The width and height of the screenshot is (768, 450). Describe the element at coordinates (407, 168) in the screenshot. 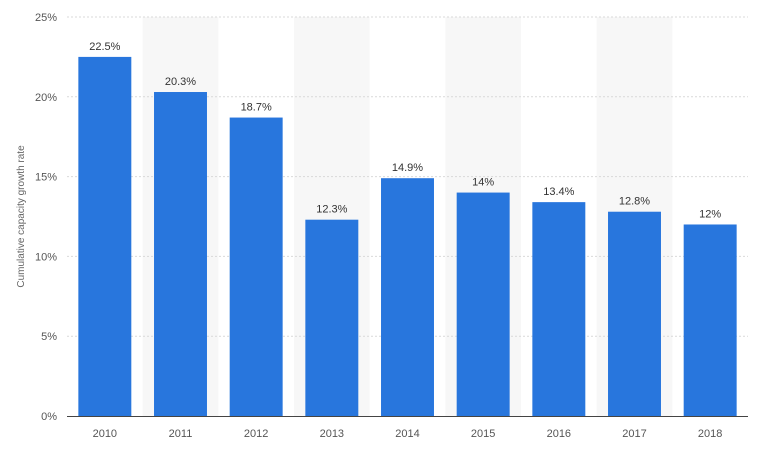

I see `data-label: 14.9%` at that location.